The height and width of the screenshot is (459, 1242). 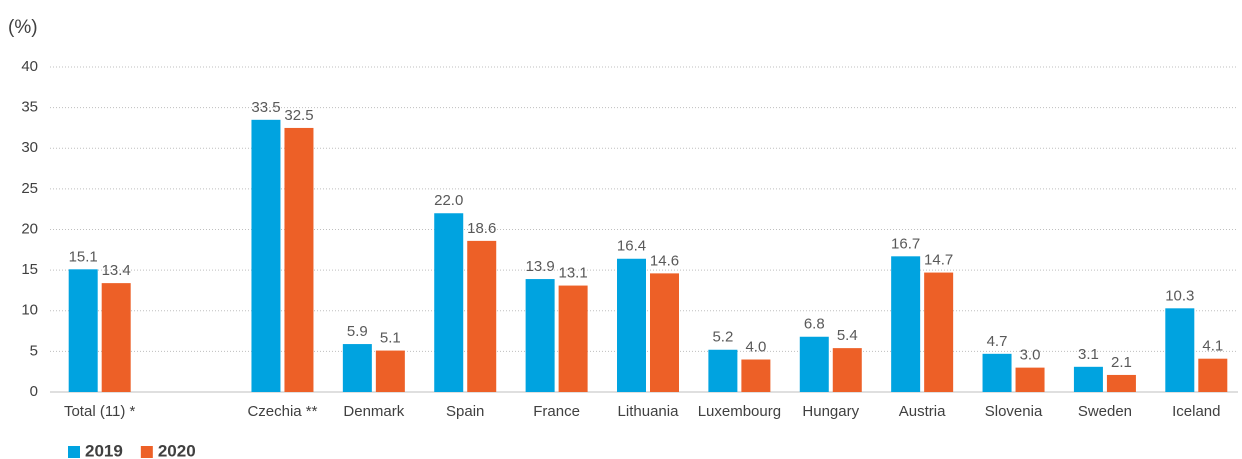 I want to click on value-label: 5.9, so click(x=357, y=331).